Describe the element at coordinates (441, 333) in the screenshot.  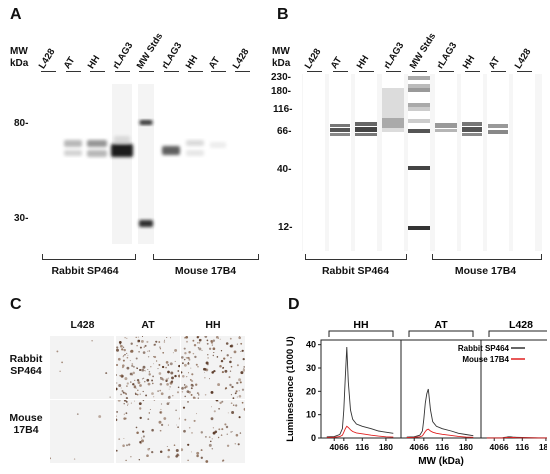
I see `panel-d-bracket-at` at that location.